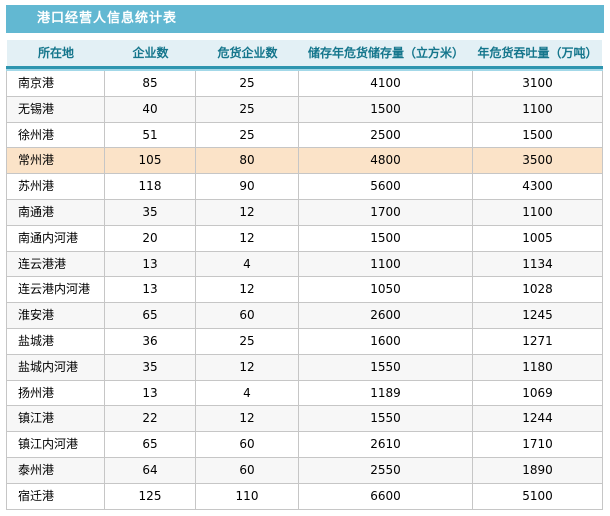  What do you see at coordinates (386, 135) in the screenshot?
I see `cell-storage-volume: 2500` at bounding box center [386, 135].